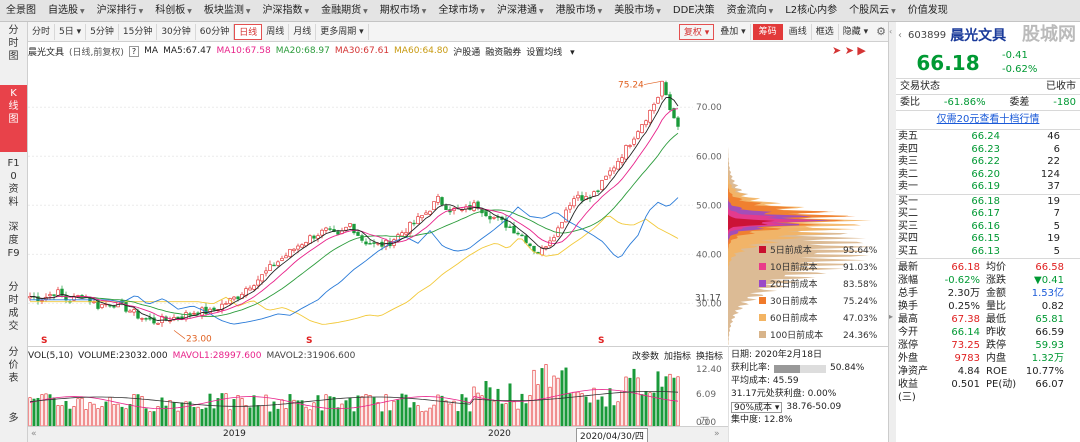 This screenshot has height=442, width=1080. Describe the element at coordinates (120, 10) in the screenshot. I see `nav-item-2: 沪深排行 ▼` at that location.